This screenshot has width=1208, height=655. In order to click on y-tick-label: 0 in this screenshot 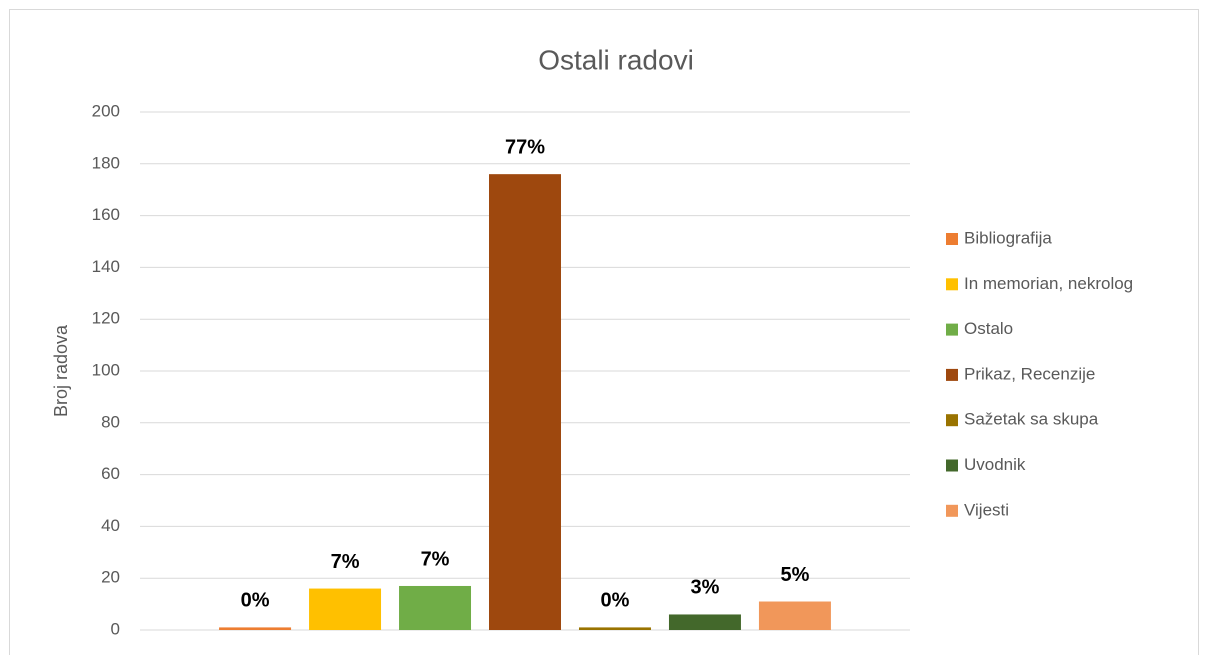, I will do `click(115, 628)`.